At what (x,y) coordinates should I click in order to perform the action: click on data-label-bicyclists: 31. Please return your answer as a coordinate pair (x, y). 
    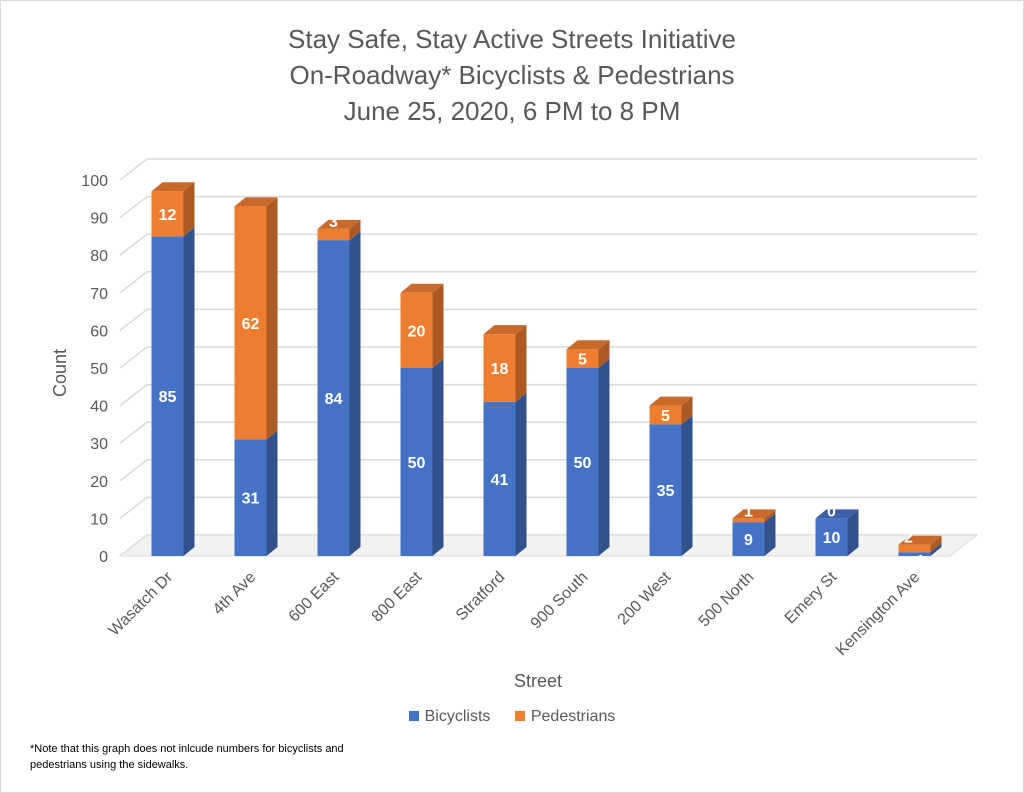
    Looking at the image, I should click on (251, 499).